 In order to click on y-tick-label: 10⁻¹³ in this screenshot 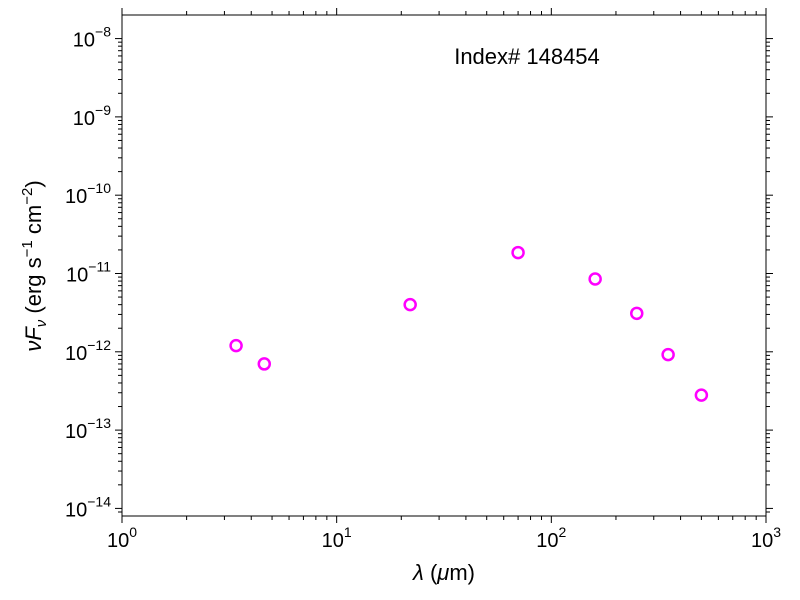, I will do `click(88, 429)`.